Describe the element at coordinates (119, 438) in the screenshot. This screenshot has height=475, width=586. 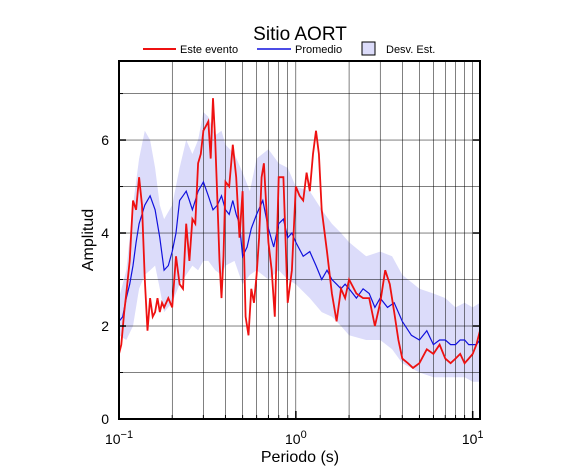
I see `x-tick-label: 10⁻¹` at that location.